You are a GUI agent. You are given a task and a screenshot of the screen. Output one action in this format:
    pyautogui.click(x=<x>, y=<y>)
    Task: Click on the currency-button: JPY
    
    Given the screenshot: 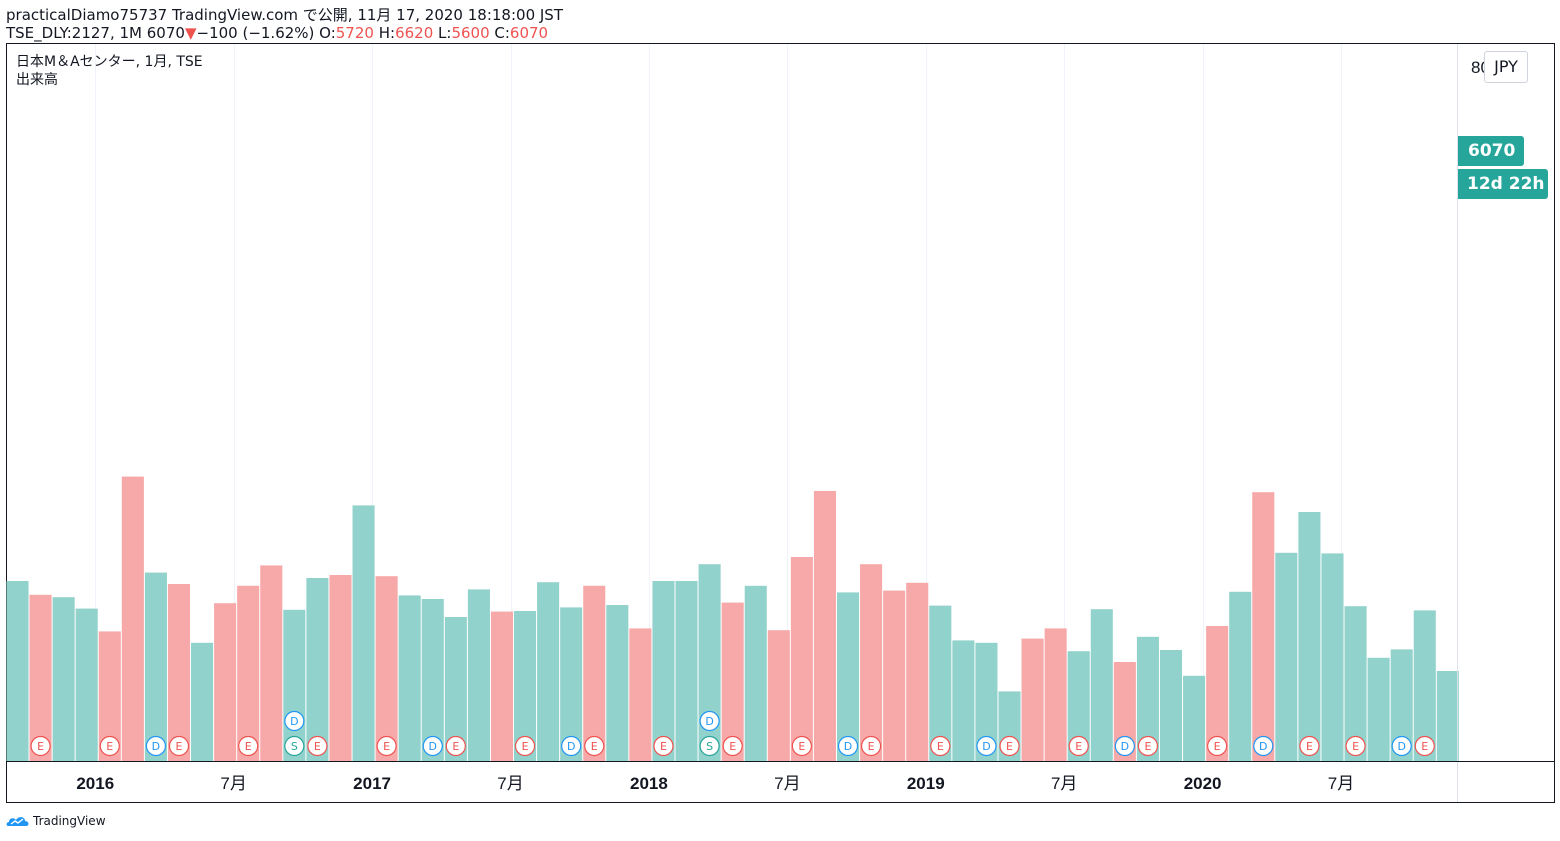 What is the action you would take?
    pyautogui.click(x=1506, y=67)
    